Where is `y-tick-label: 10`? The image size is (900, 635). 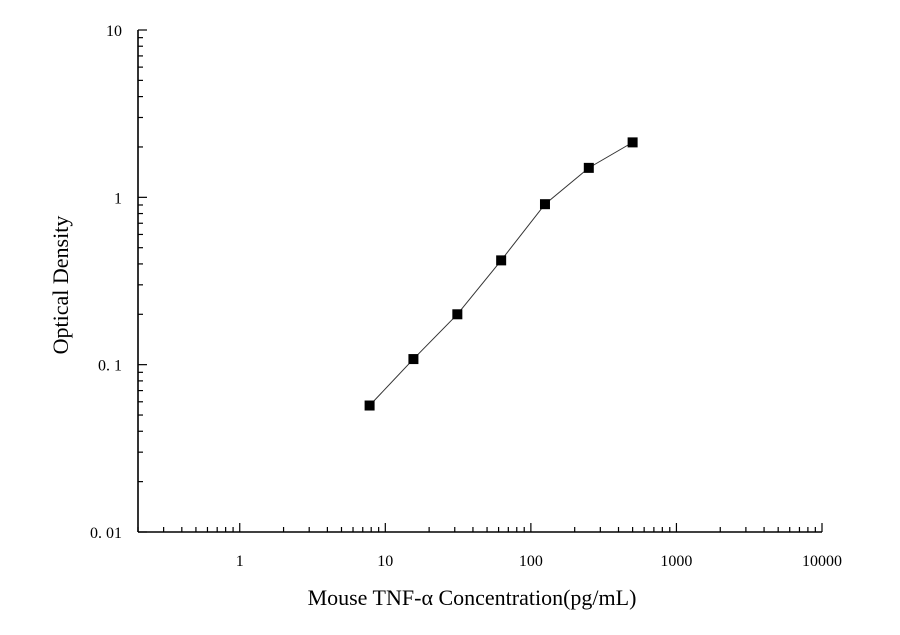 y-tick-label: 10 is located at coordinates (114, 31).